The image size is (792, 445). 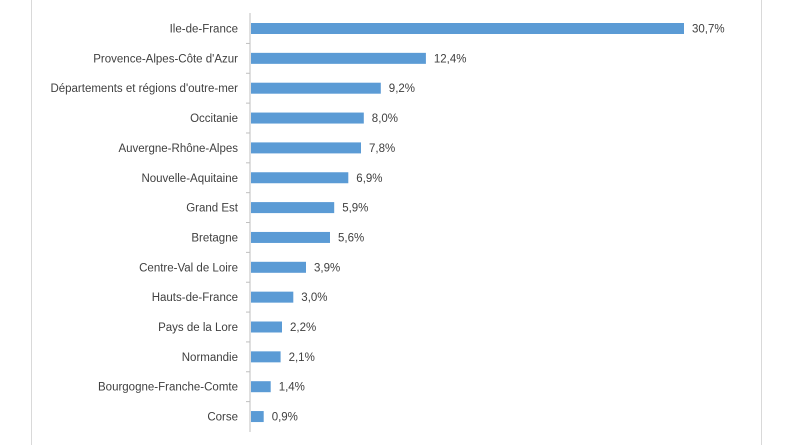 What do you see at coordinates (351, 238) in the screenshot?
I see `data-label: 5,6%` at bounding box center [351, 238].